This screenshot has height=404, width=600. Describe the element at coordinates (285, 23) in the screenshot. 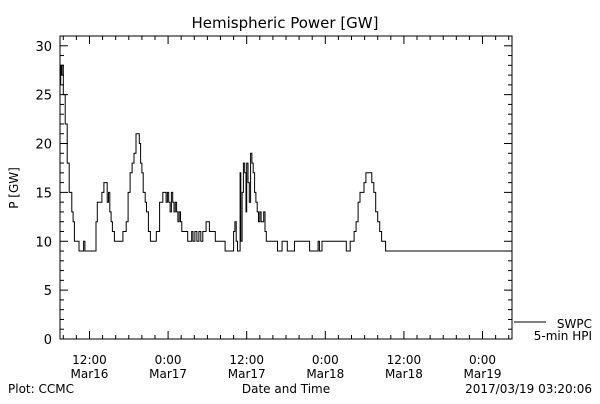

I see `chart-title: Hemispheric Power [GW]` at that location.